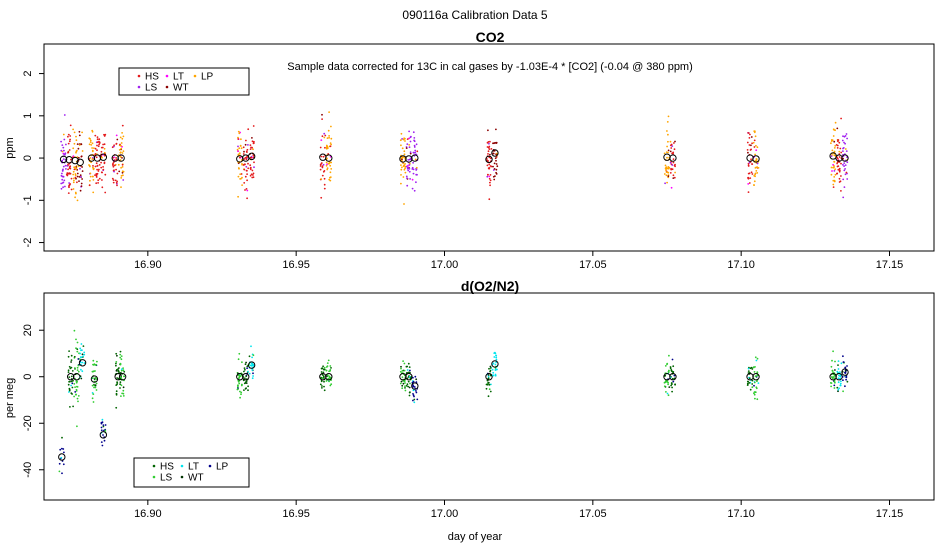  Describe the element at coordinates (409, 158) in the screenshot. I see `co2-group` at that location.